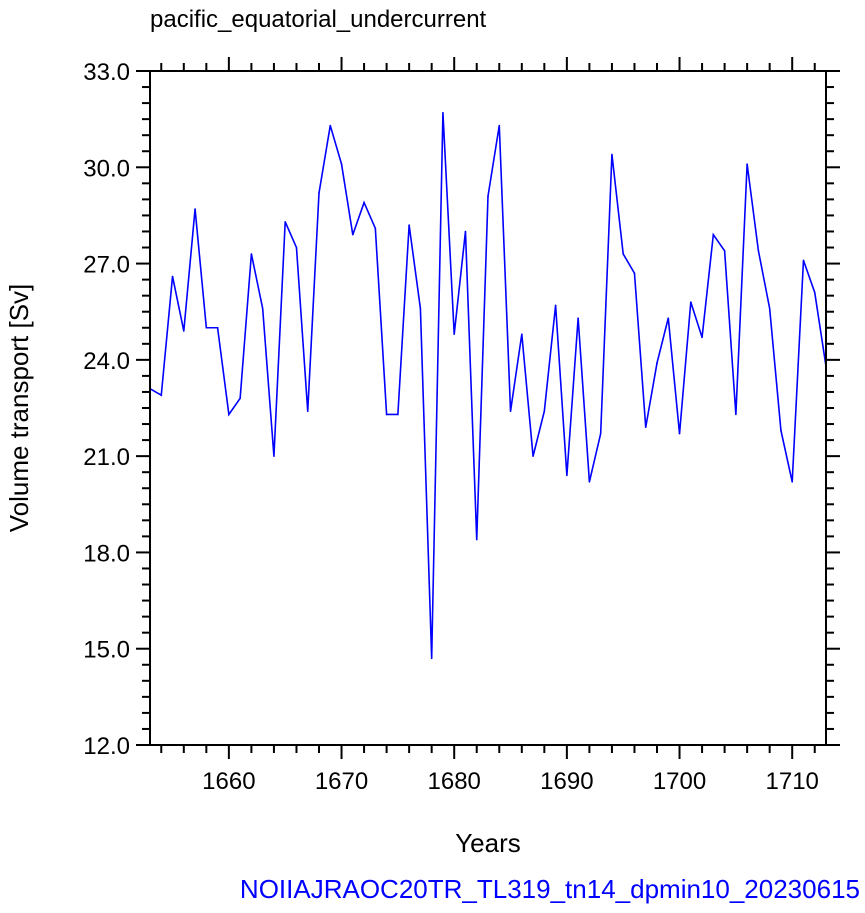 The width and height of the screenshot is (865, 913). I want to click on x-tick-label: 1700, so click(679, 781).